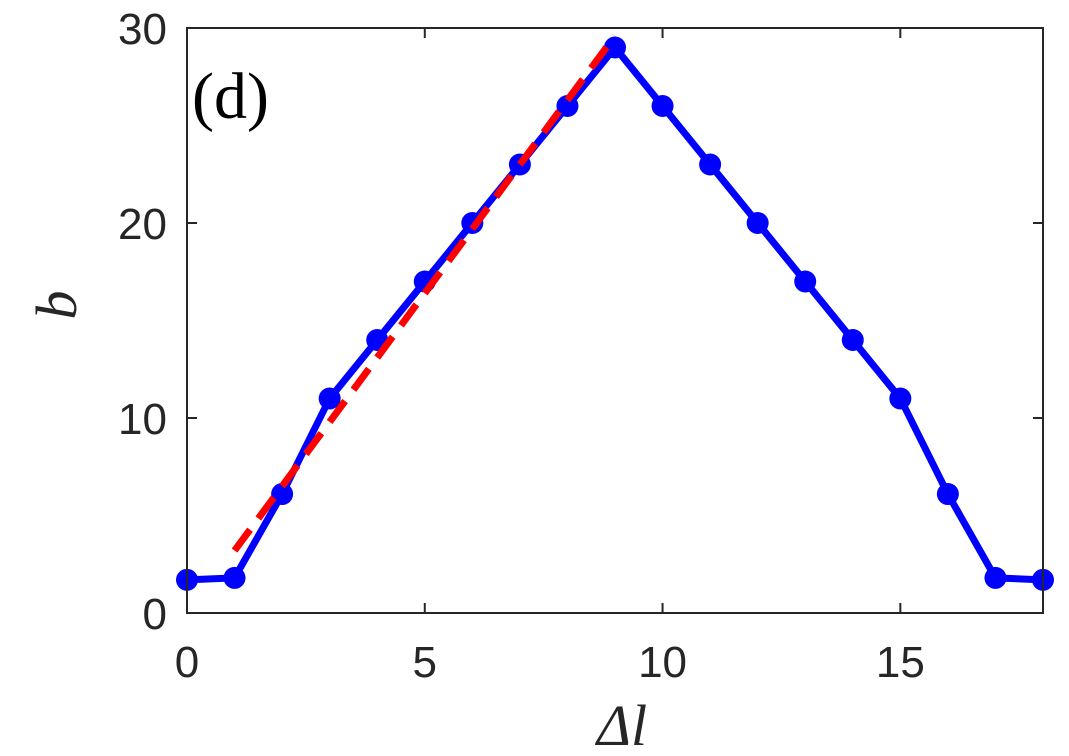  Describe the element at coordinates (155, 614) in the screenshot. I see `y-tick-label: 0` at that location.